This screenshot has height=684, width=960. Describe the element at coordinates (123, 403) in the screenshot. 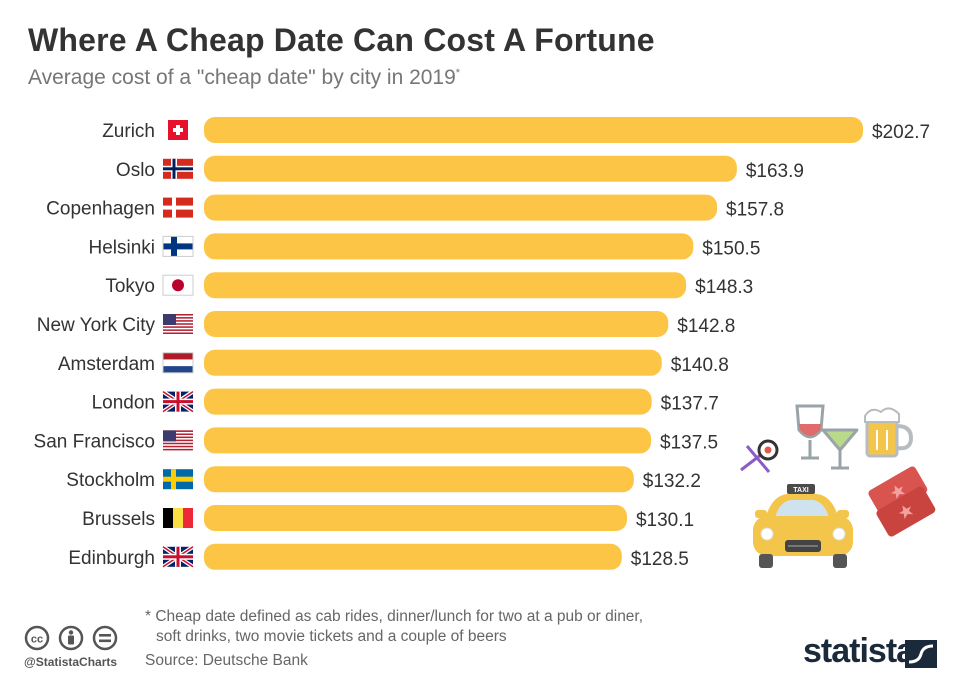

I see `category-label: London` at that location.